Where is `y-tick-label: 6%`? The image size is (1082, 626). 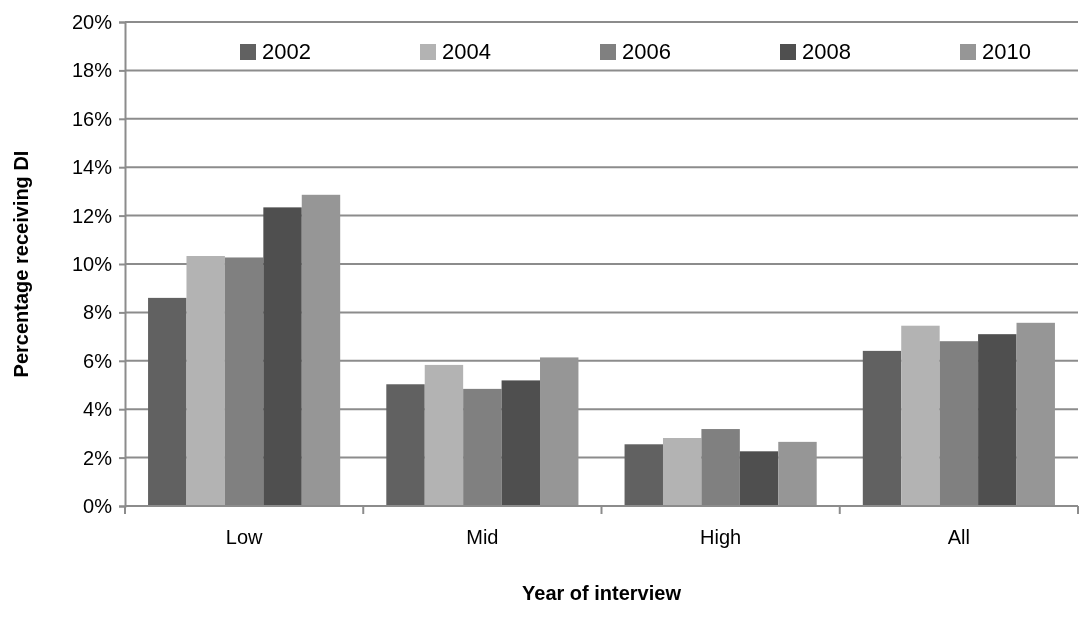 y-tick-label: 6% is located at coordinates (98, 360).